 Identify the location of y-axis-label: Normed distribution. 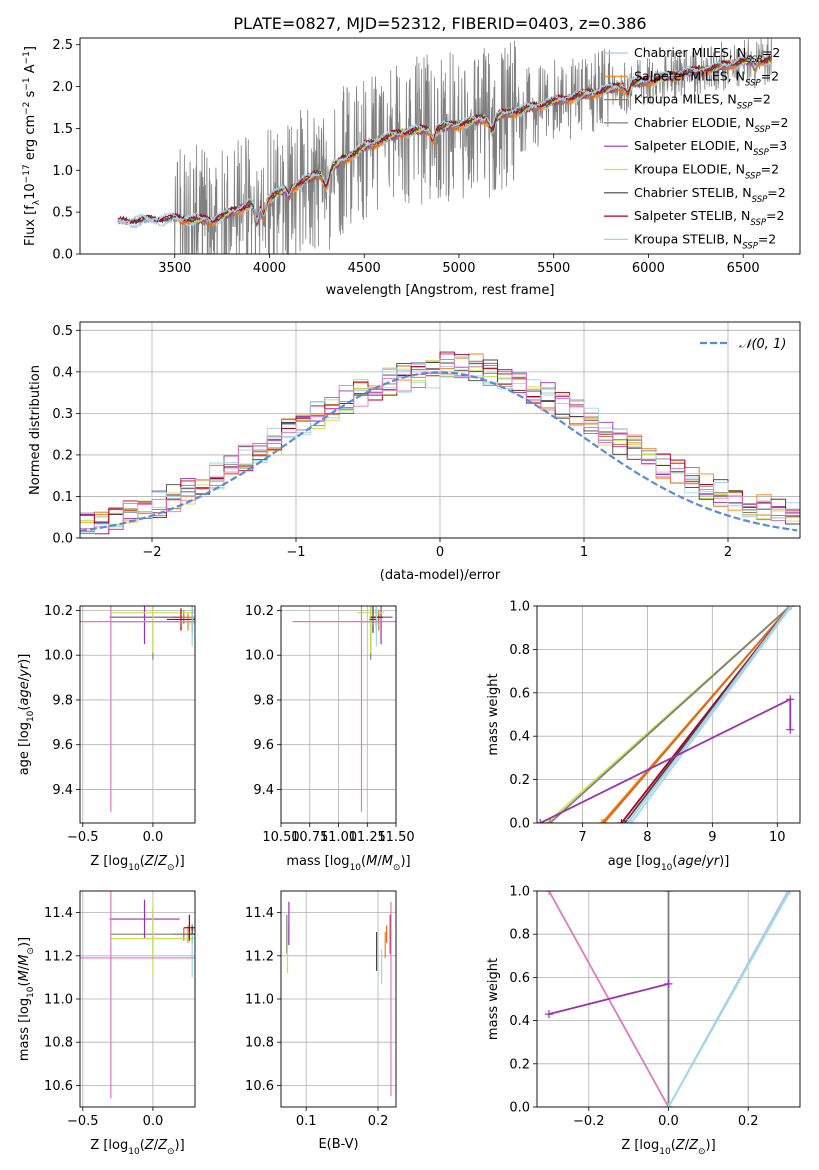
(35, 430).